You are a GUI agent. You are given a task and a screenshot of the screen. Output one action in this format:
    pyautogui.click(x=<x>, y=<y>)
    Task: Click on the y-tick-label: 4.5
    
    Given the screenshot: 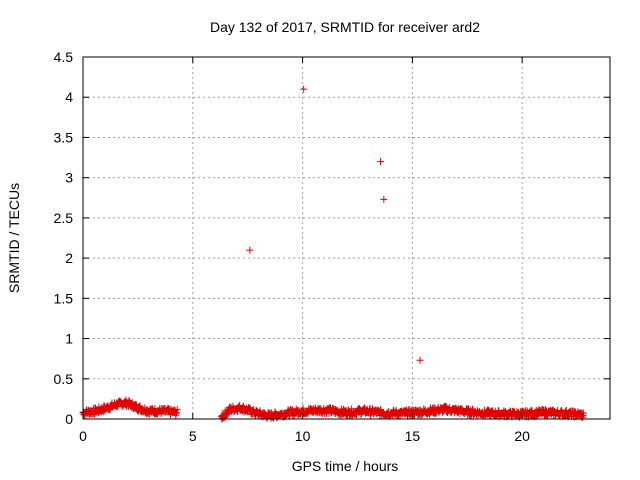 What is the action you would take?
    pyautogui.click(x=64, y=57)
    